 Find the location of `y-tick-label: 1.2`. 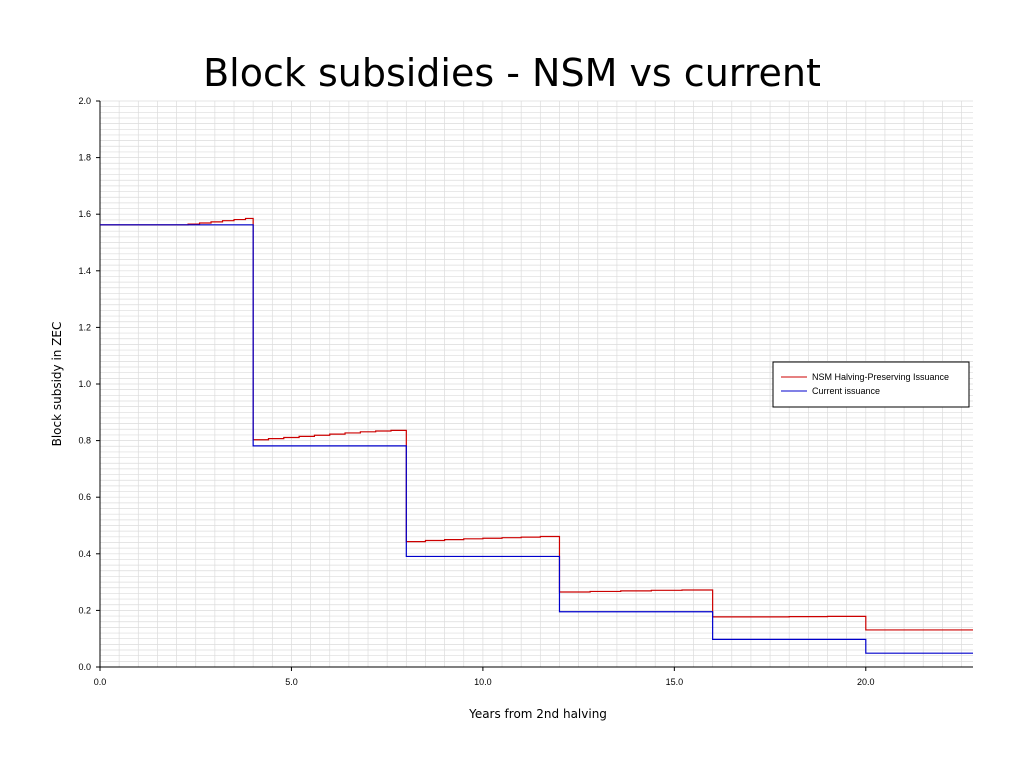

y-tick-label: 1.2 is located at coordinates (84, 327).